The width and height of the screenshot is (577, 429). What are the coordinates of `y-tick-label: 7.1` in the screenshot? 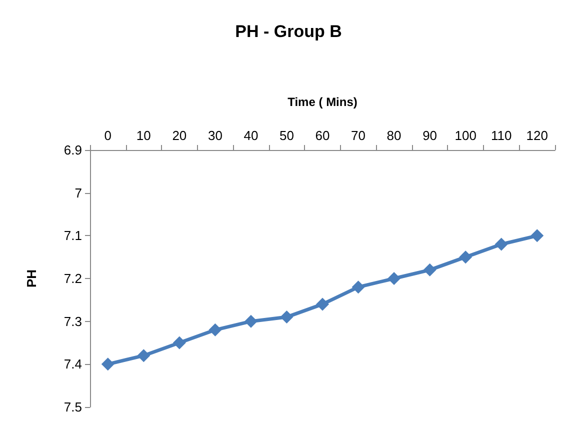 It's located at (73, 236).